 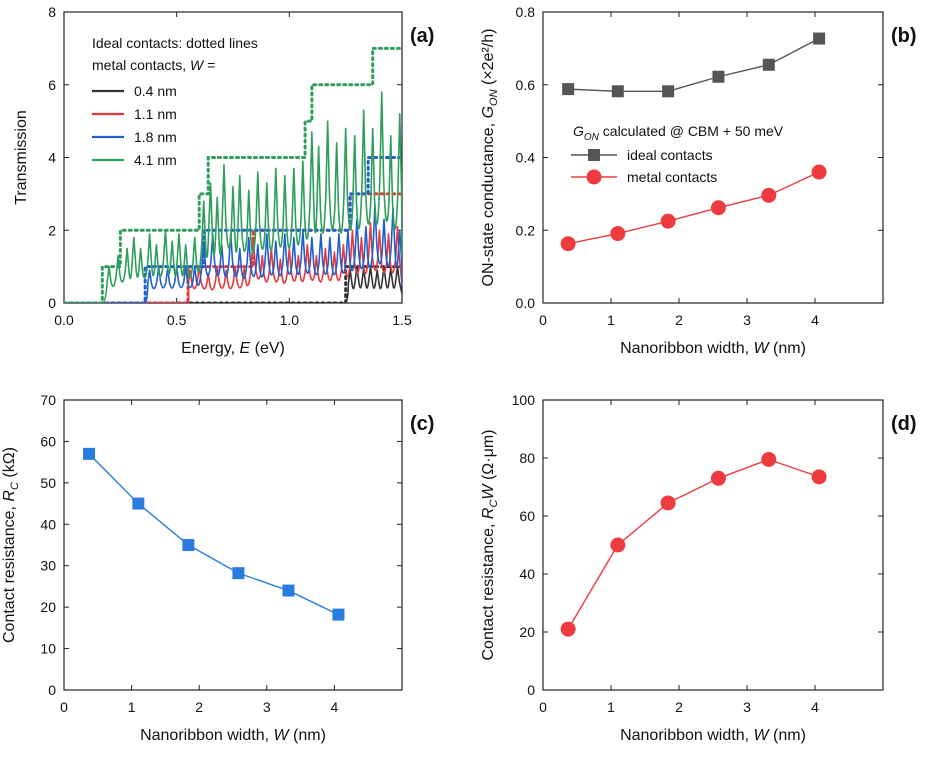 I want to click on y-tick-label: 0.4, so click(x=526, y=158).